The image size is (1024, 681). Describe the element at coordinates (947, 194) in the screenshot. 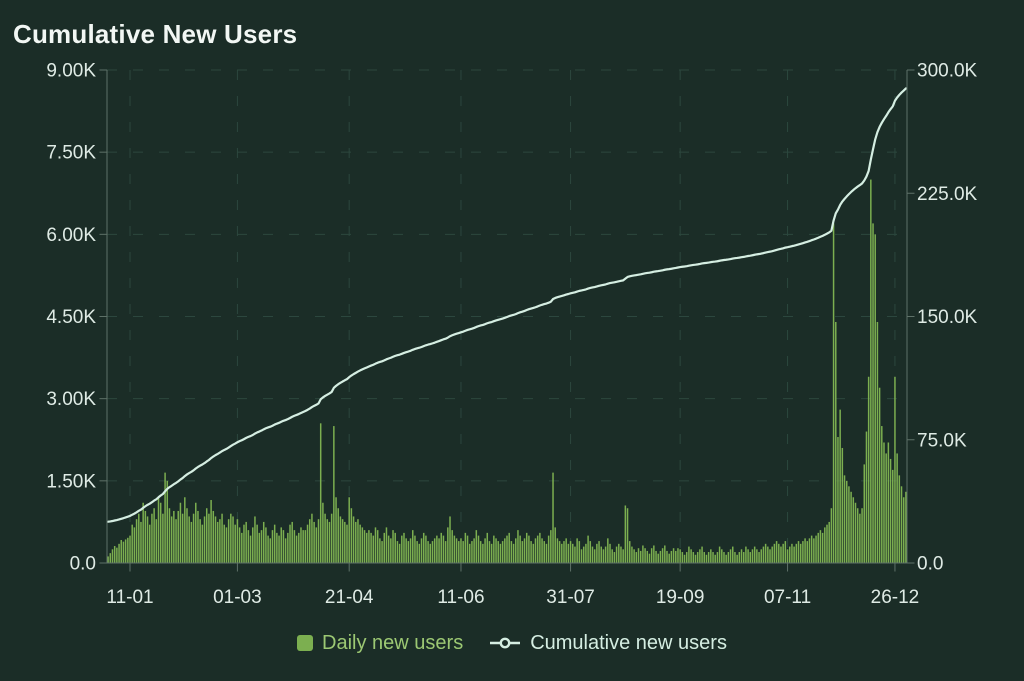

I see `svg-text: 225.0K` at that location.